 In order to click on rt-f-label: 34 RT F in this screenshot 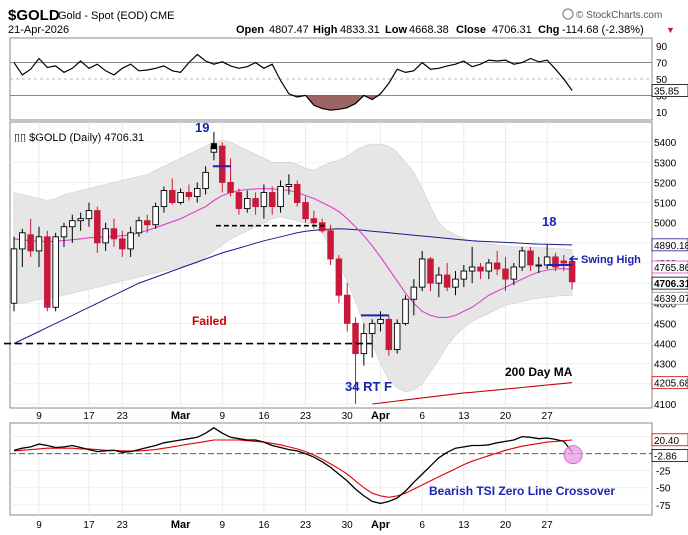, I will do `click(368, 386)`.